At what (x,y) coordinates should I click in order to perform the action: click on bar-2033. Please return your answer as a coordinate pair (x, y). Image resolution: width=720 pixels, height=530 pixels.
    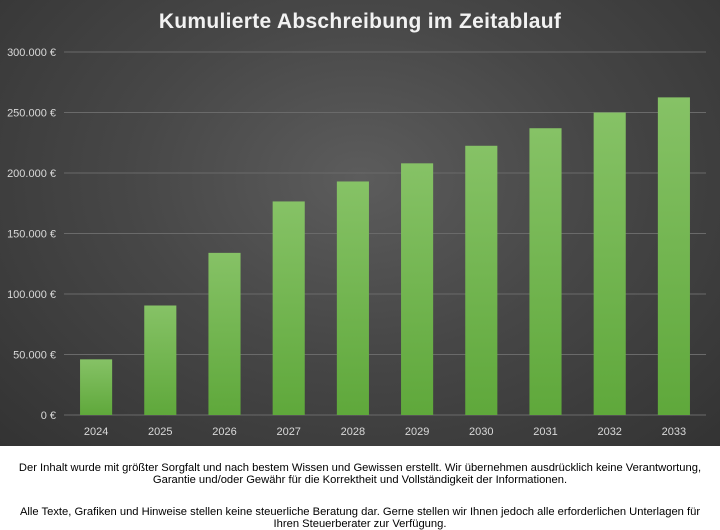
    Looking at the image, I should click on (673, 256).